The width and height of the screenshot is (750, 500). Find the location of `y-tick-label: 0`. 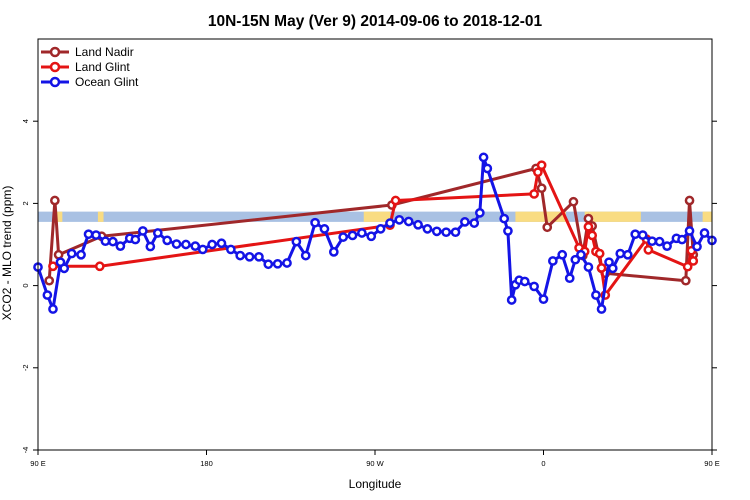

y-tick-label: 0 is located at coordinates (25, 286).